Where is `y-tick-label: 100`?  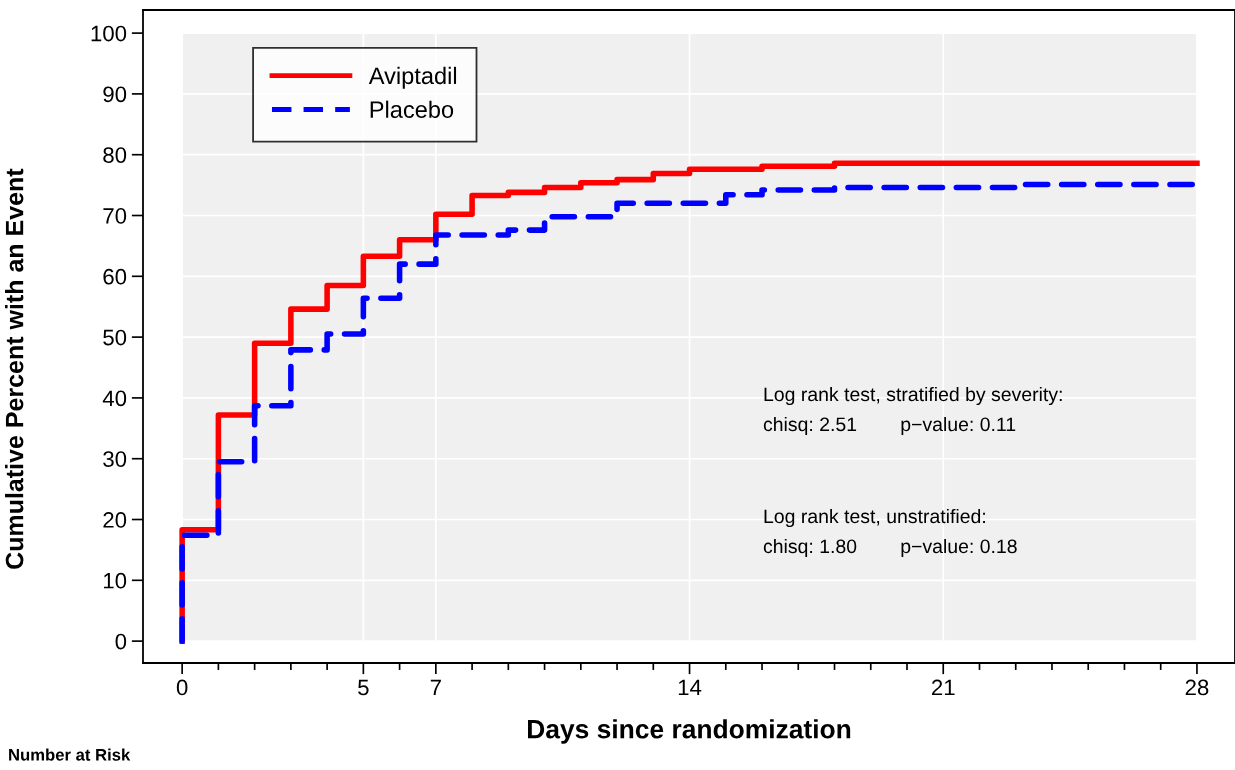 y-tick-label: 100 is located at coordinates (109, 33).